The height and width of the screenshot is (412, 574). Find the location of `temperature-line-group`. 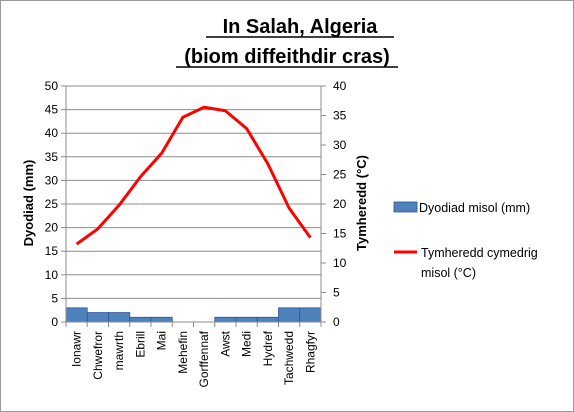

temperature-line-group is located at coordinates (193, 175).